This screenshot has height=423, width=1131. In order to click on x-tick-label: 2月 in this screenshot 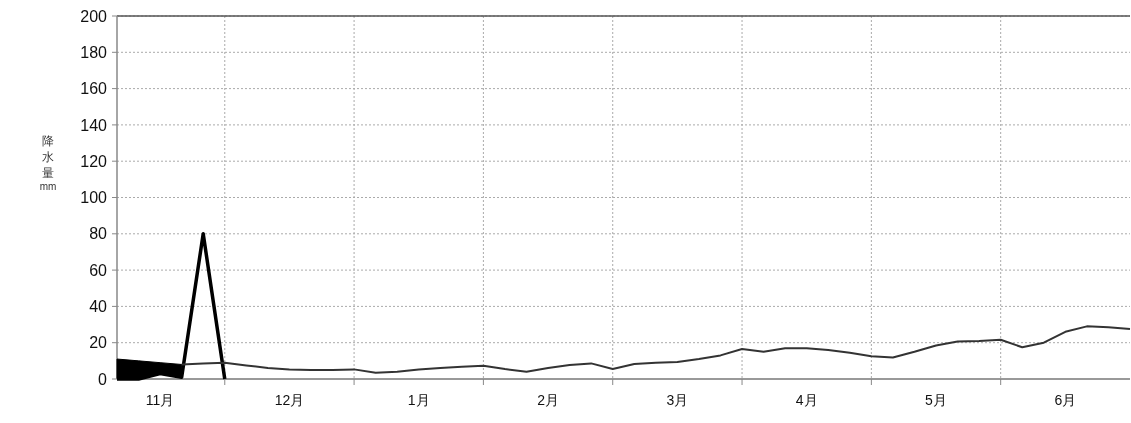, I will do `click(548, 400)`.